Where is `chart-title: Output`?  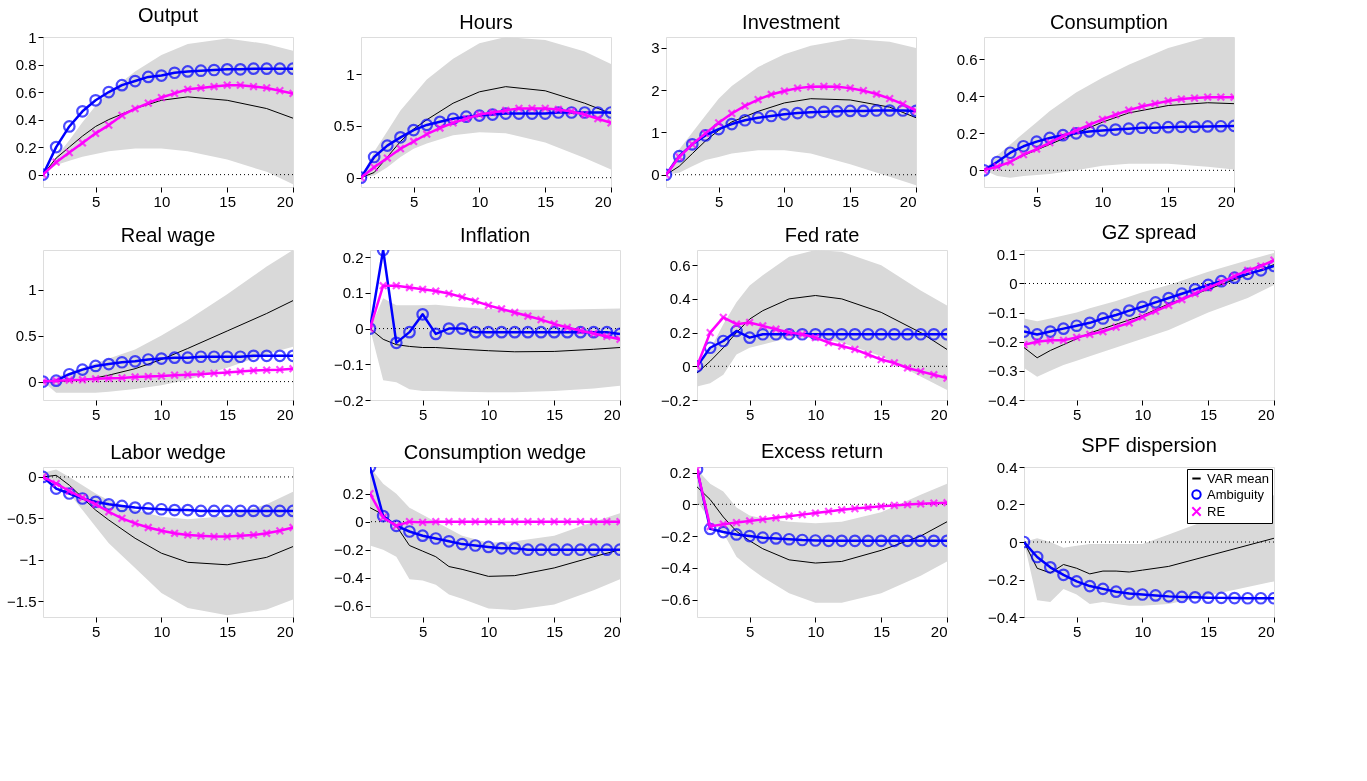
chart-title: Output is located at coordinates (168, 15).